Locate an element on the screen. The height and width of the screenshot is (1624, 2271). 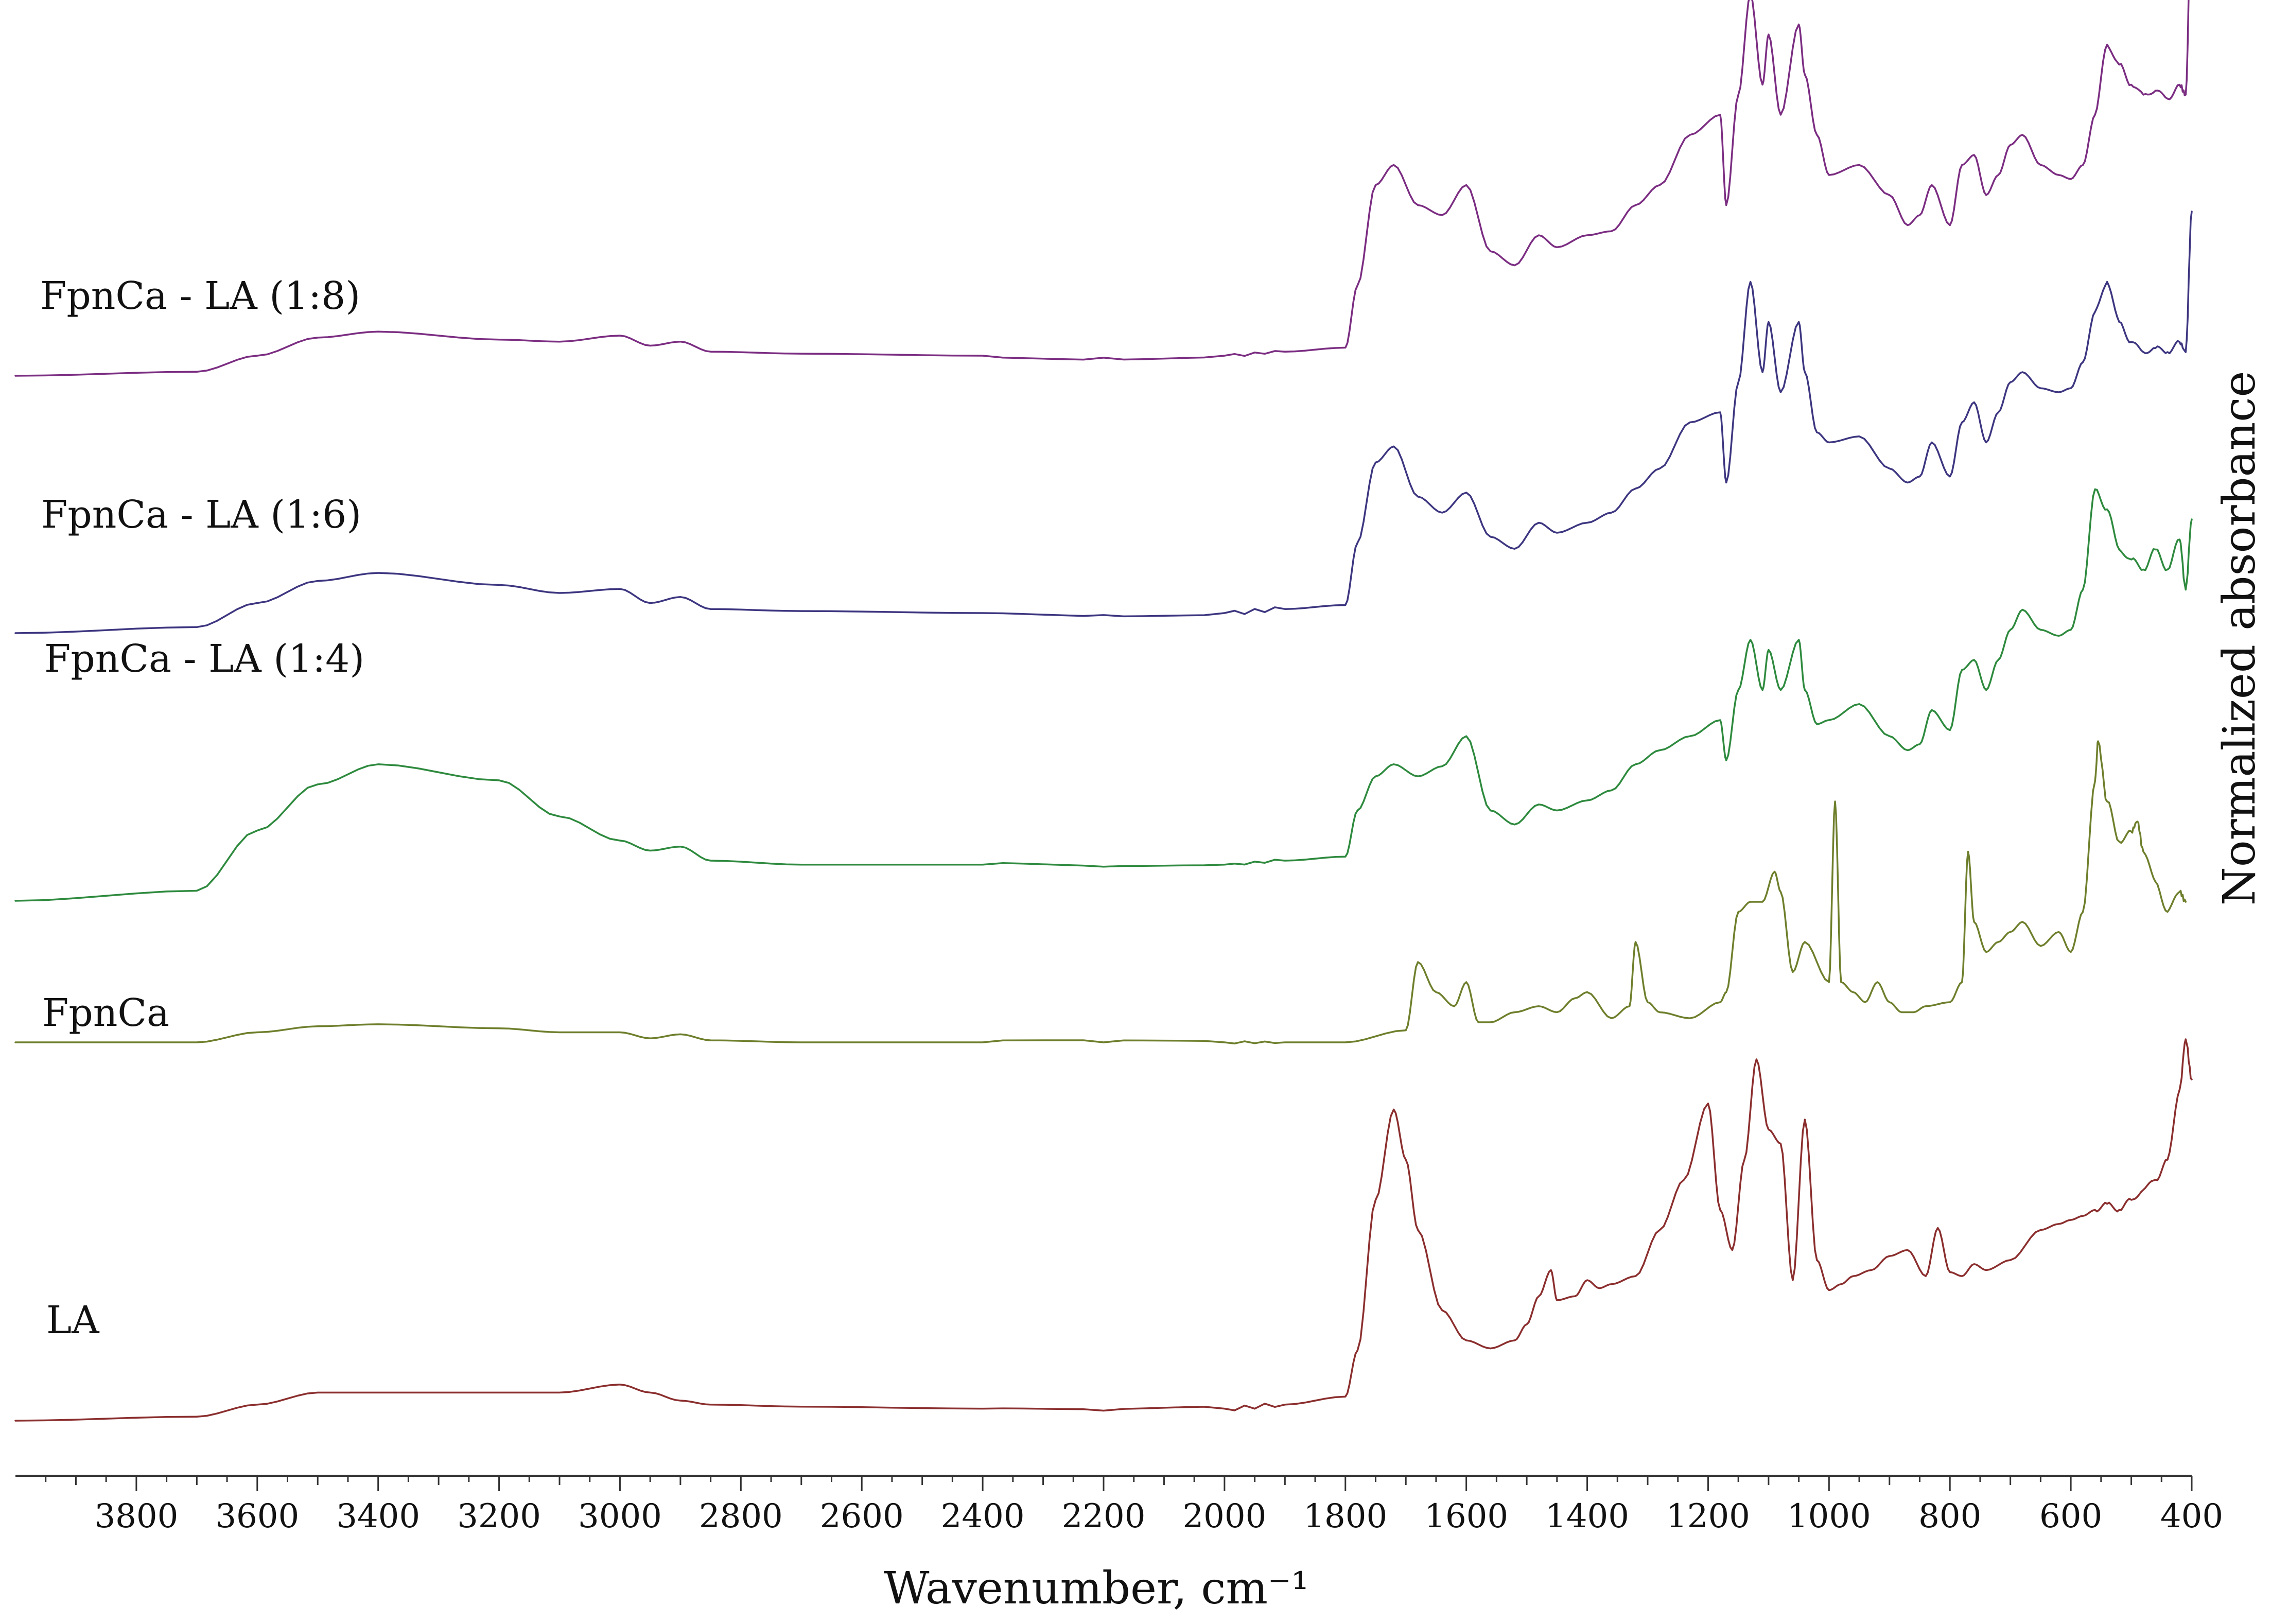
x-tick-label: 2400 is located at coordinates (983, 1516).